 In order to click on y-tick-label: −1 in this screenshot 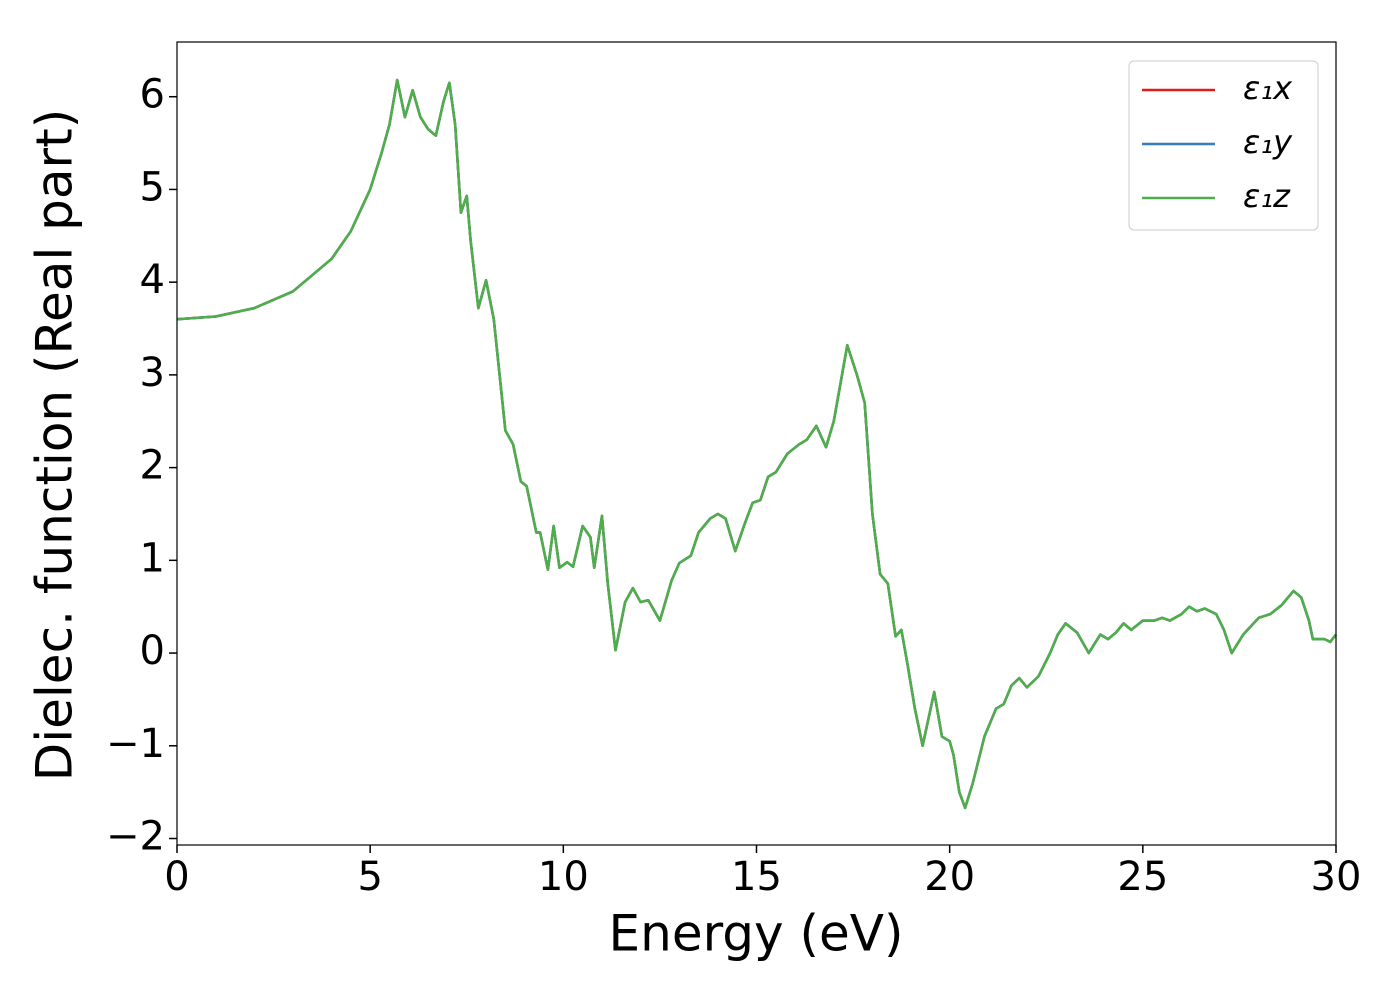, I will do `click(135, 744)`.